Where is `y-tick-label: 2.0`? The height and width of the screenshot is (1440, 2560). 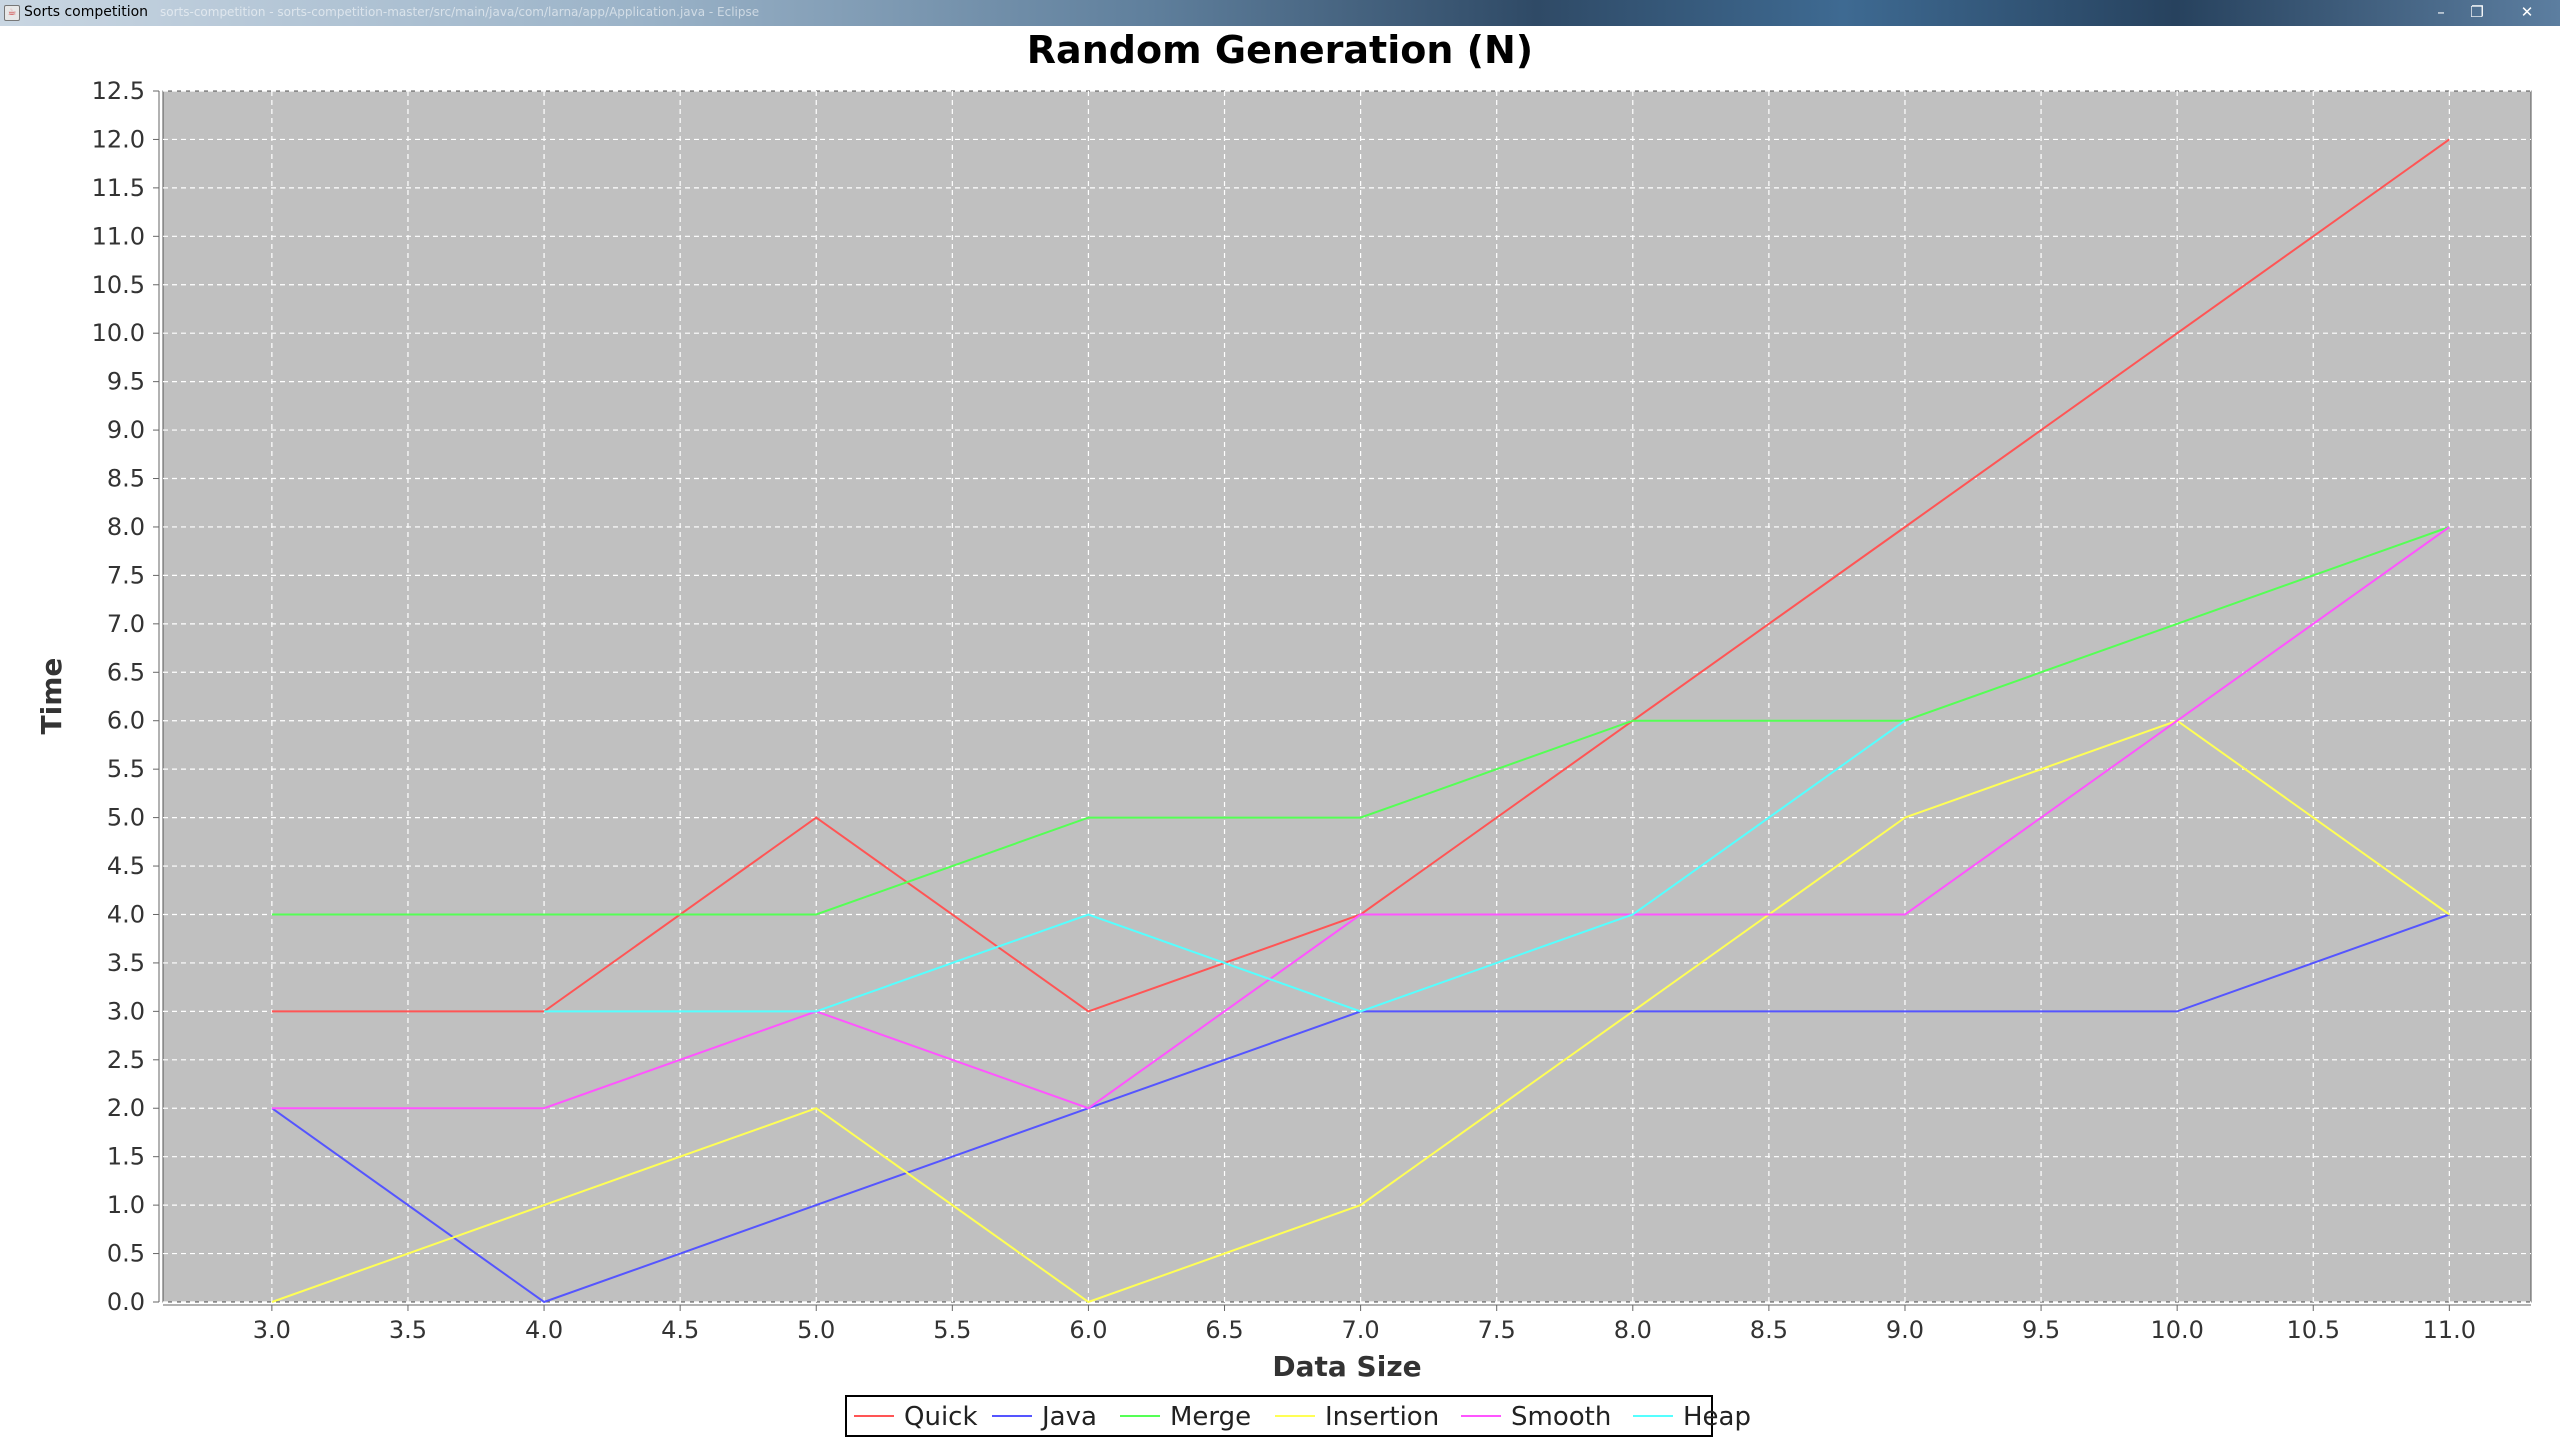 y-tick-label: 2.0 is located at coordinates (126, 1108).